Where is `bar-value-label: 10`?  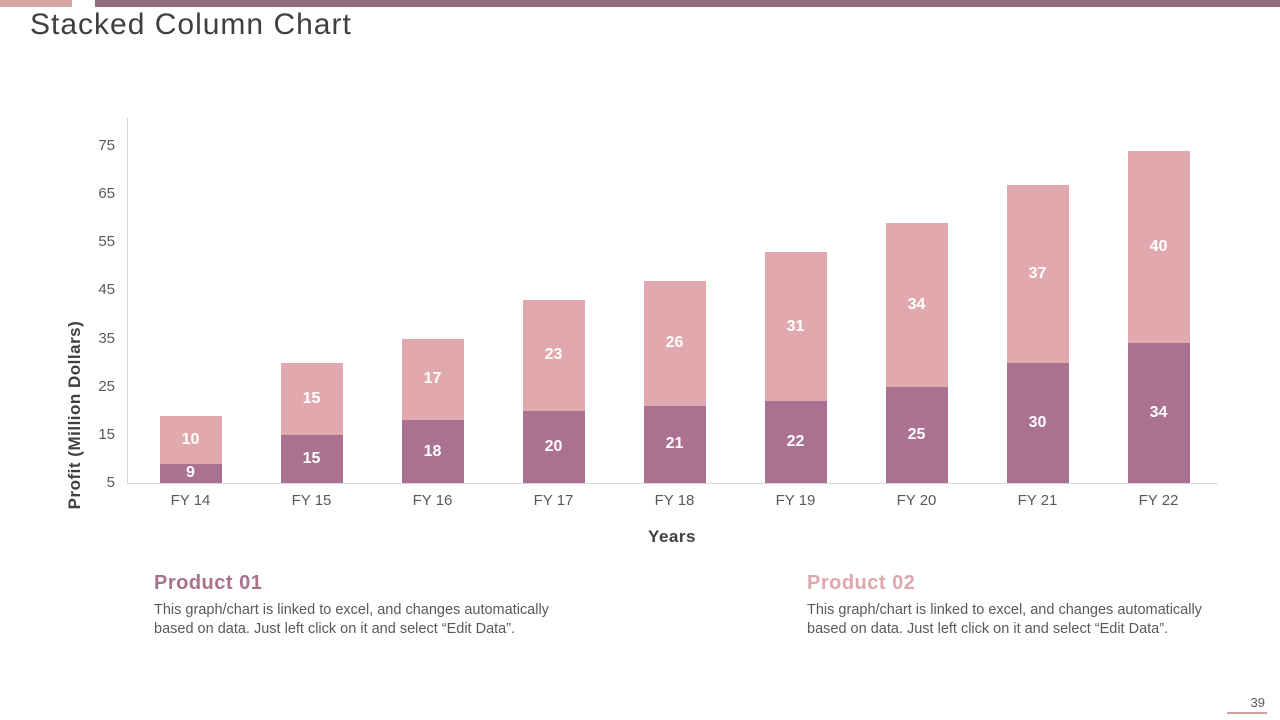
bar-value-label: 10 is located at coordinates (190, 439).